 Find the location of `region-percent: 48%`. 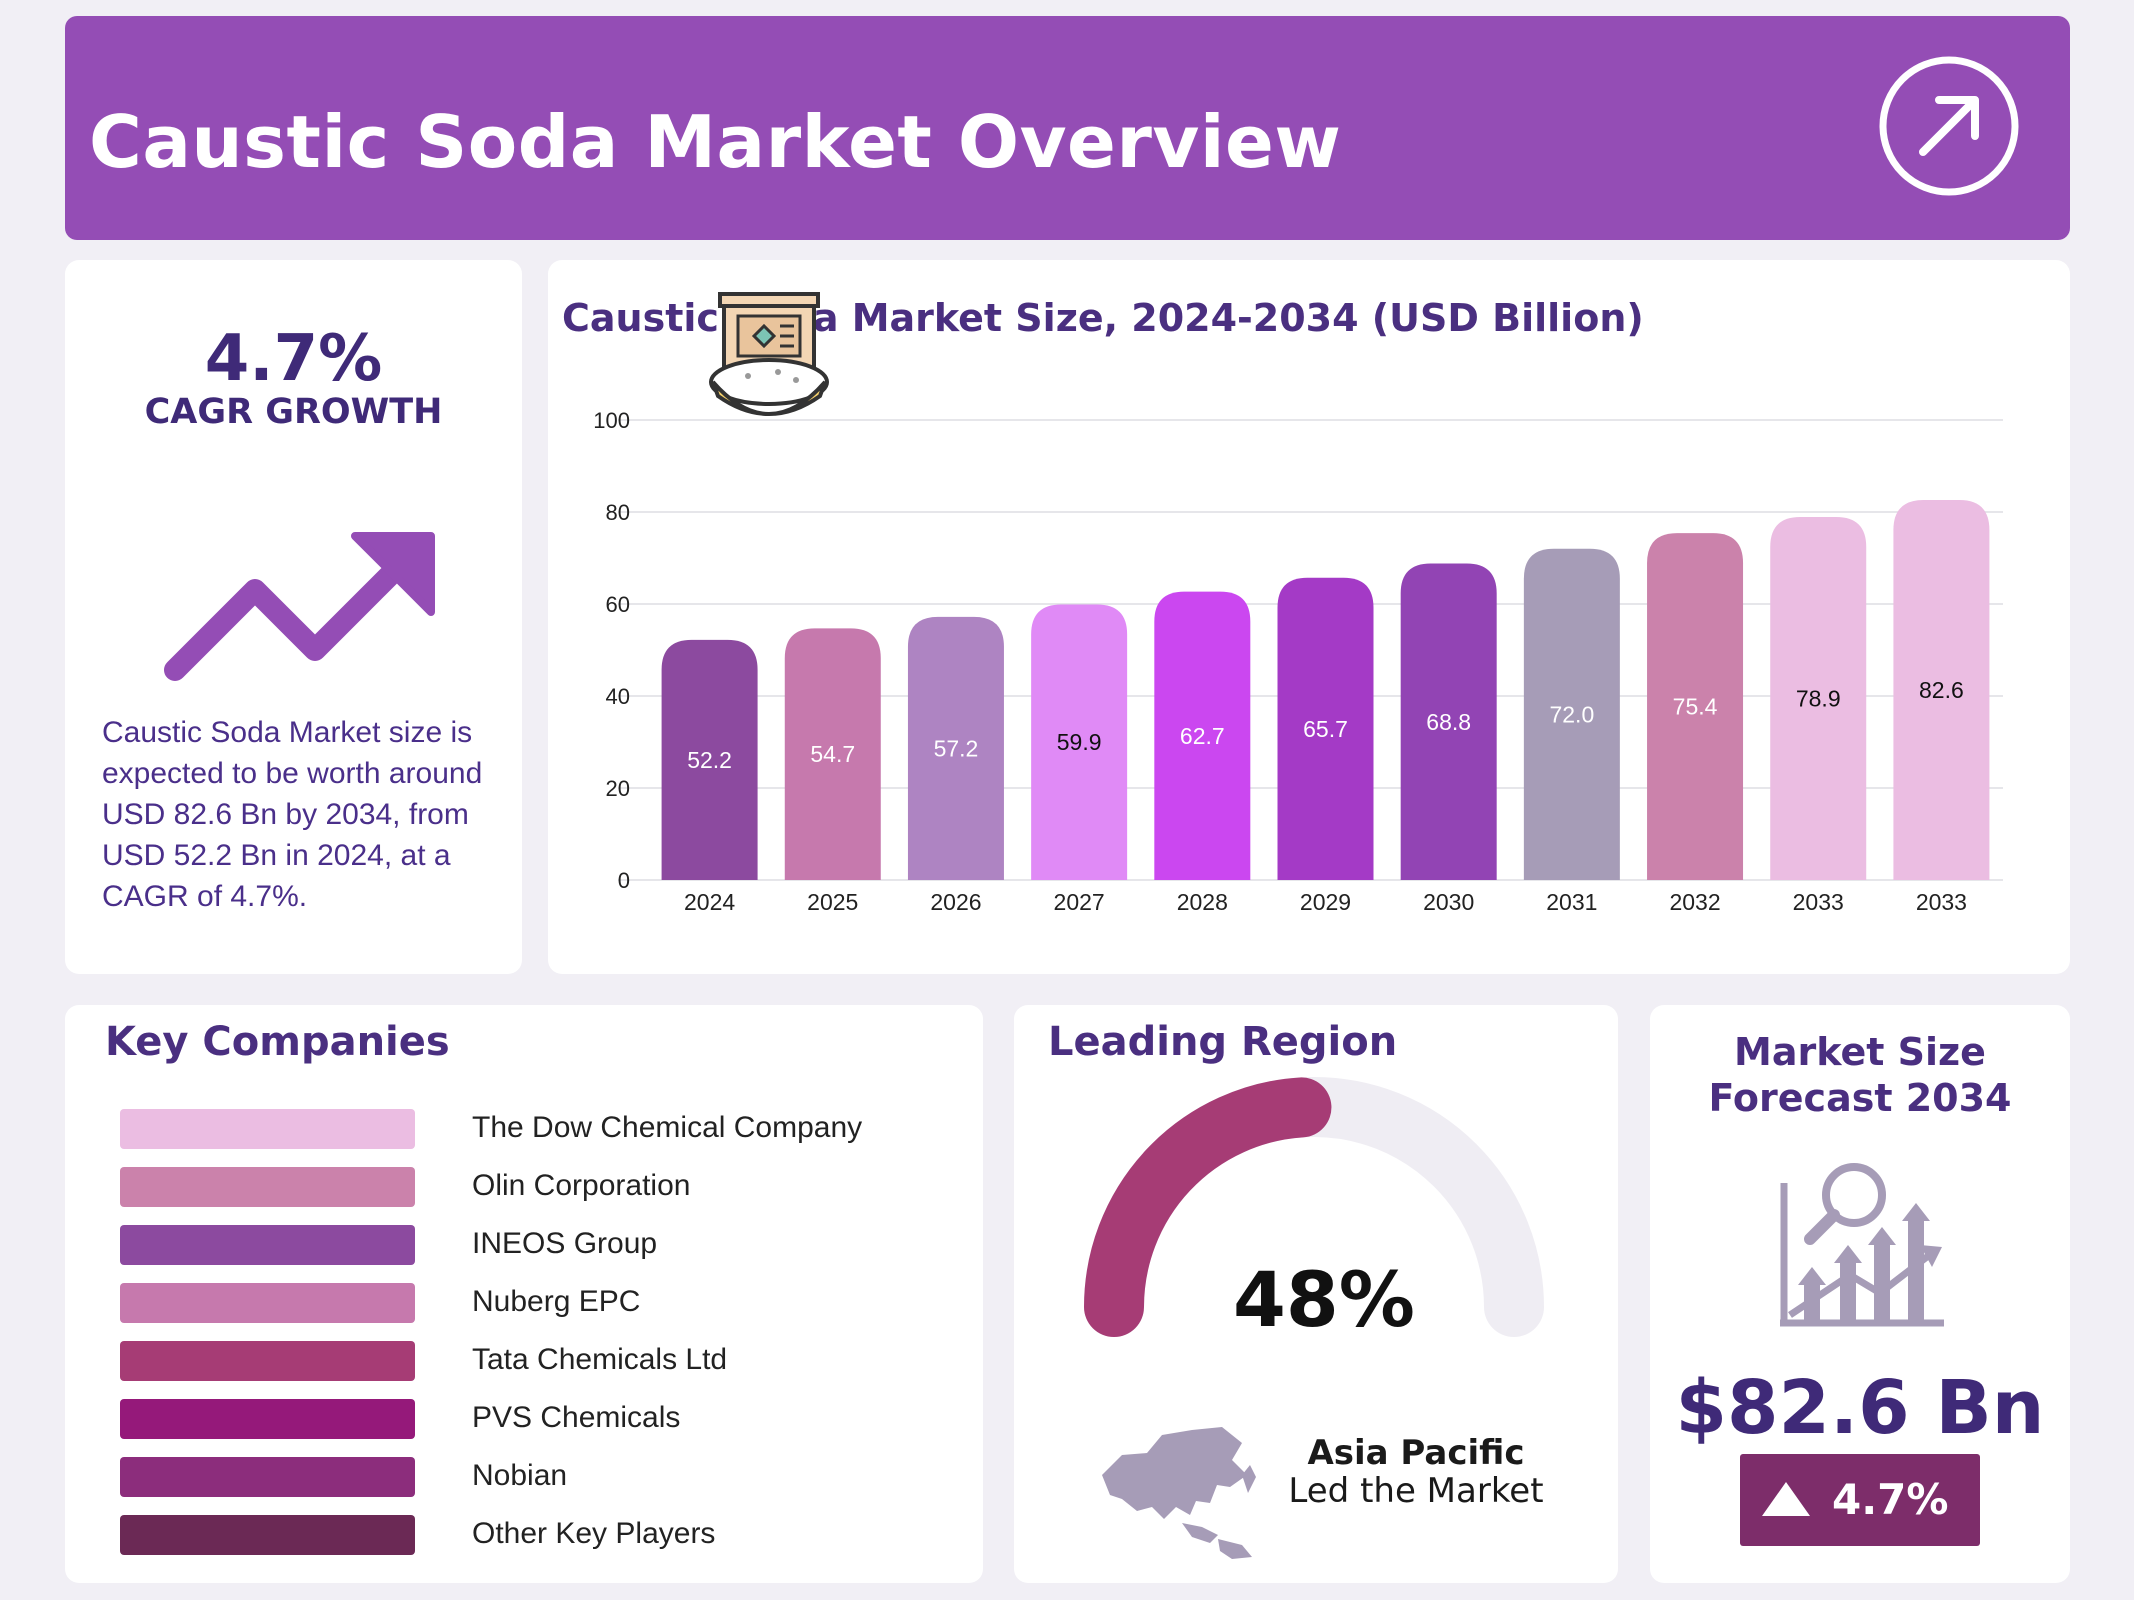

region-percent: 48% is located at coordinates (1324, 1299).